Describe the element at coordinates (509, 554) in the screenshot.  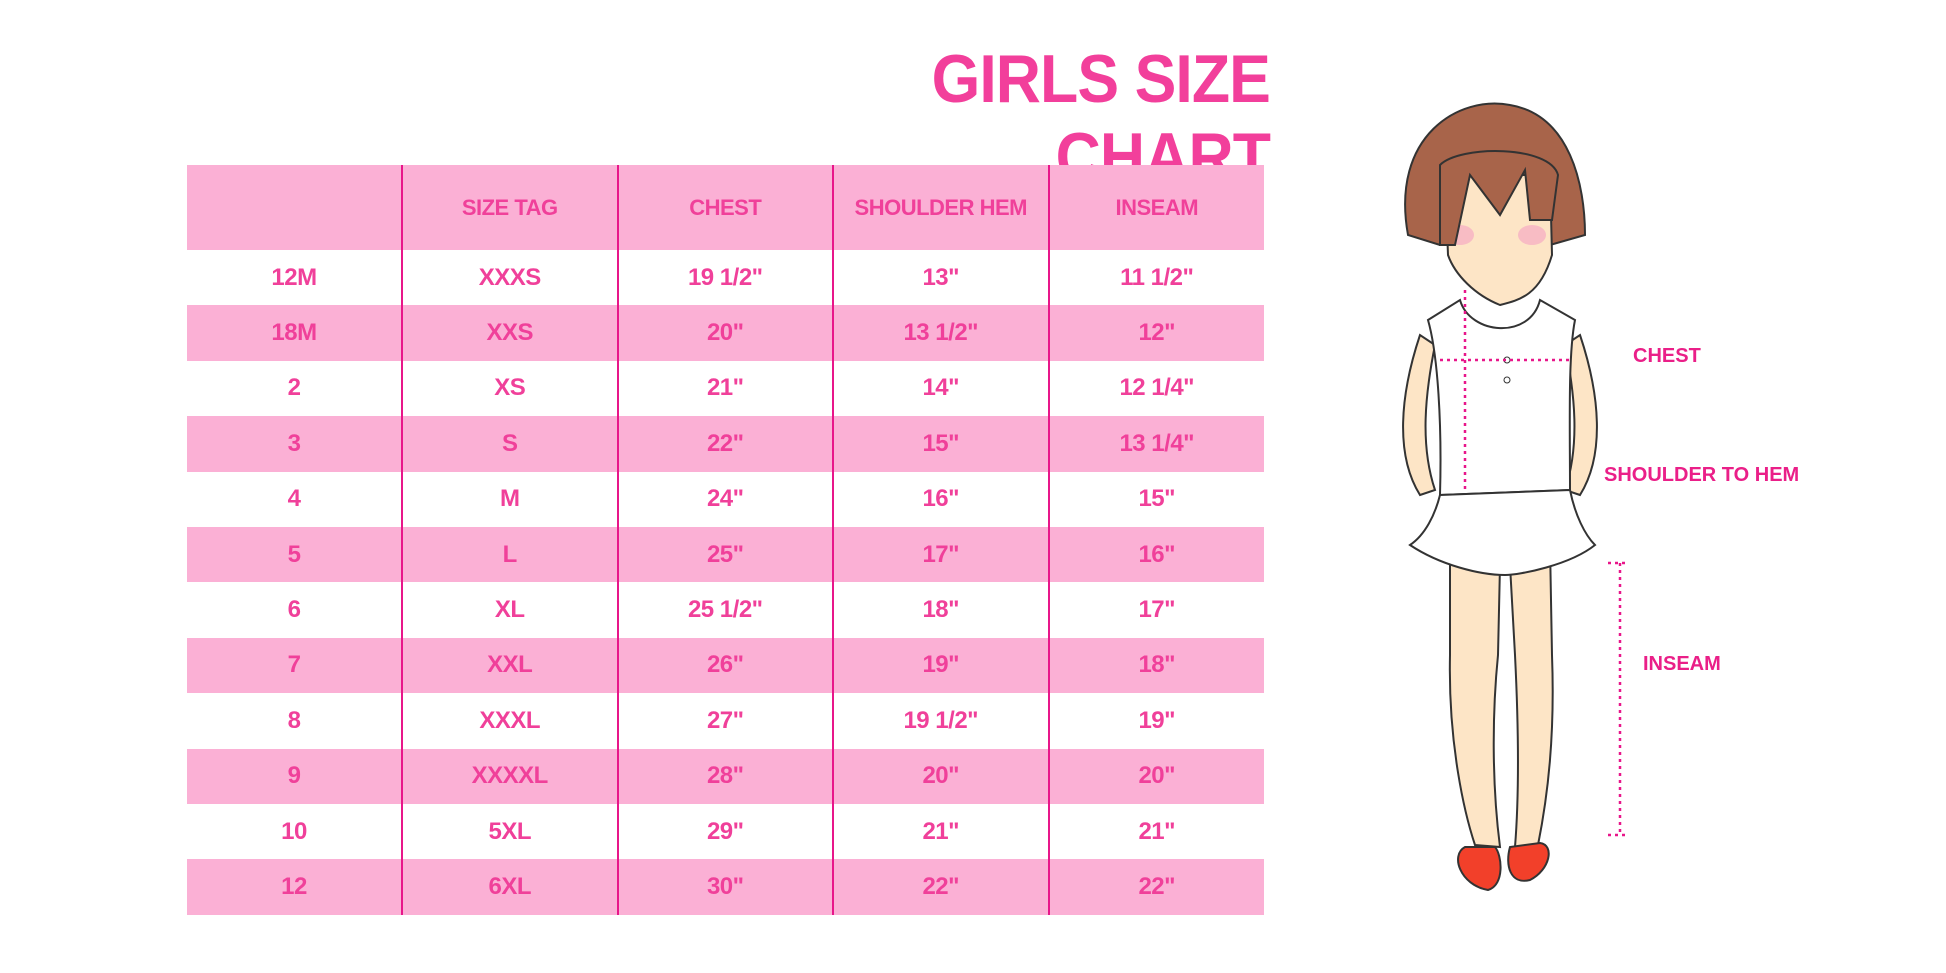
I see `table-cell: L` at that location.